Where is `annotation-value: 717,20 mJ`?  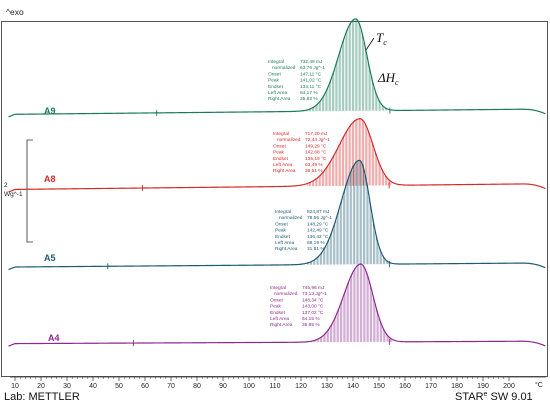 annotation-value: 717,20 mJ is located at coordinates (316, 134).